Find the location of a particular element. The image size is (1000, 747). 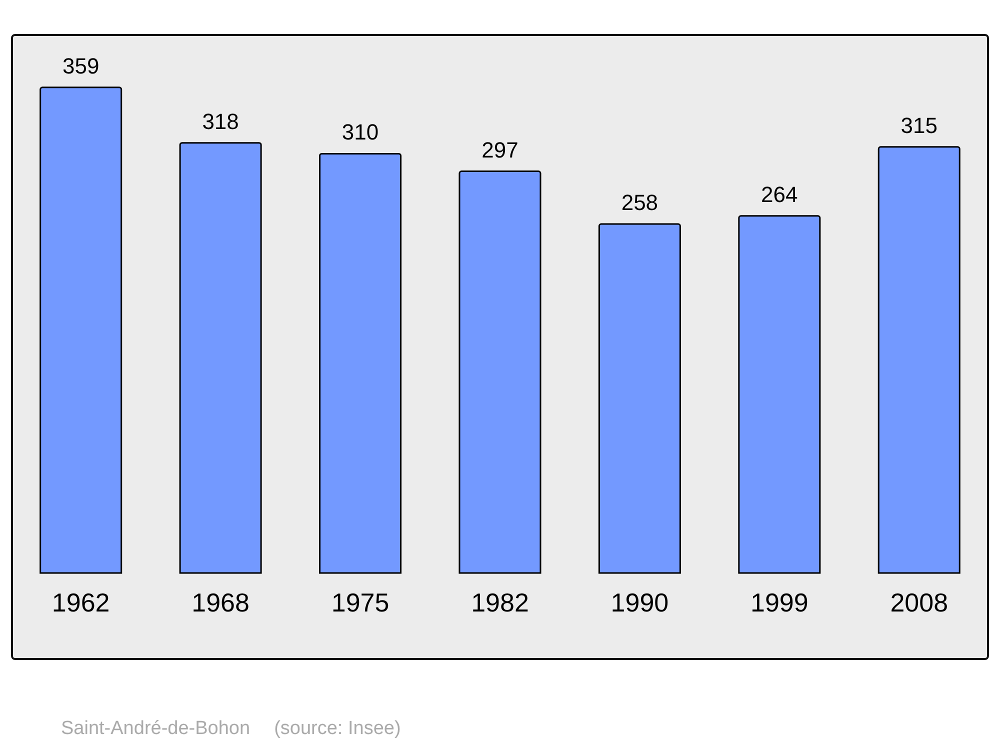

data-label: 297 is located at coordinates (500, 149).